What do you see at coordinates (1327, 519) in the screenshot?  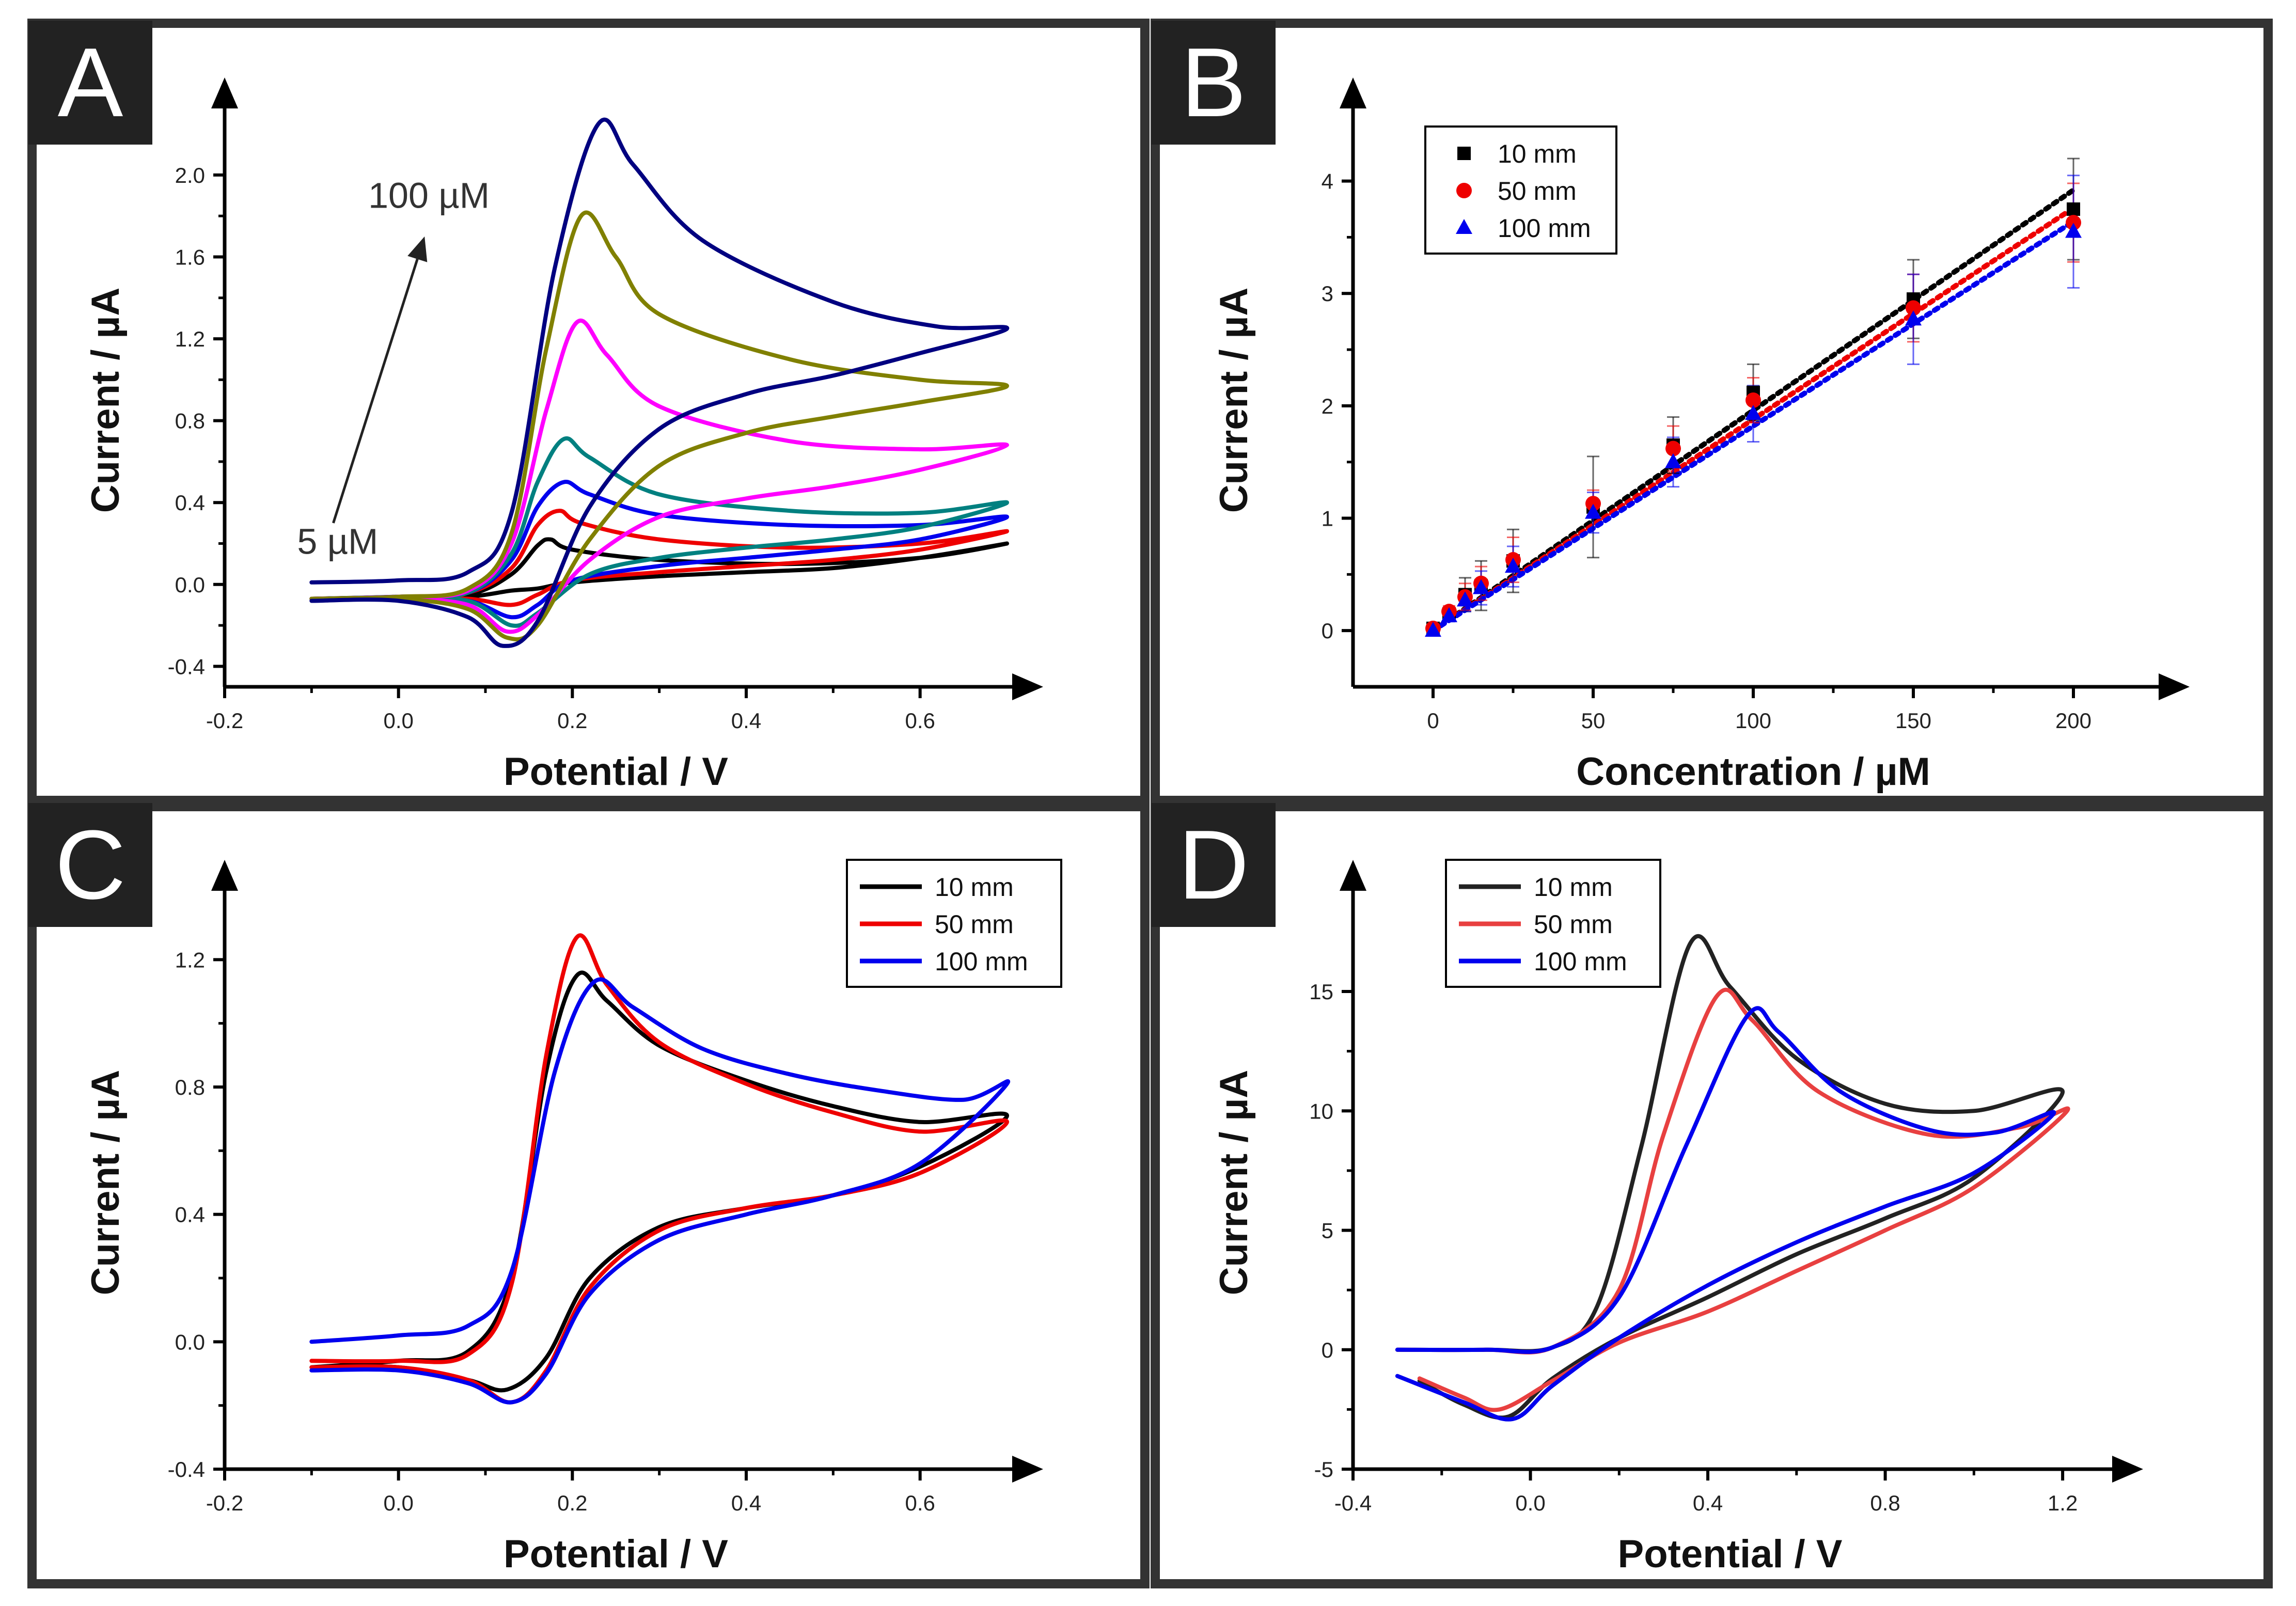 I see `y-tick-label: 1` at bounding box center [1327, 519].